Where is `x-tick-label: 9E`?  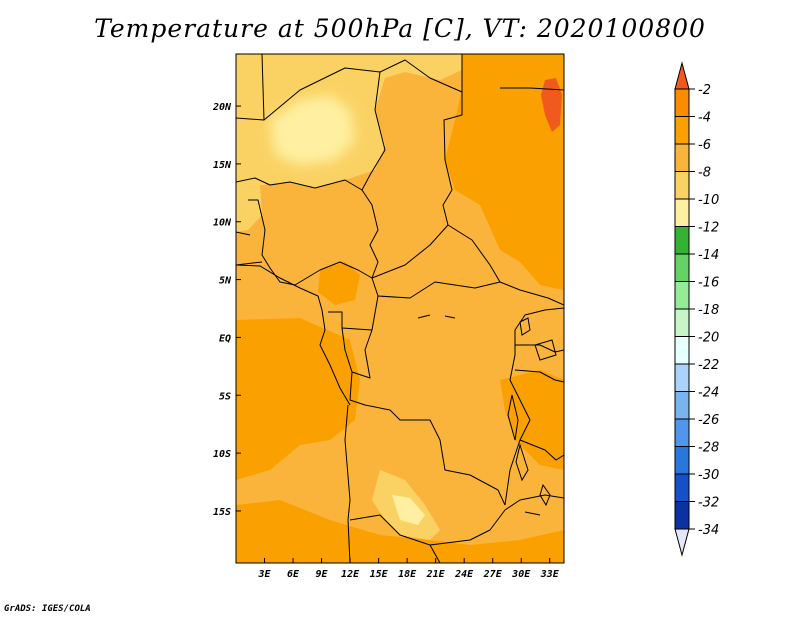
x-tick-label: 9E is located at coordinates (322, 574).